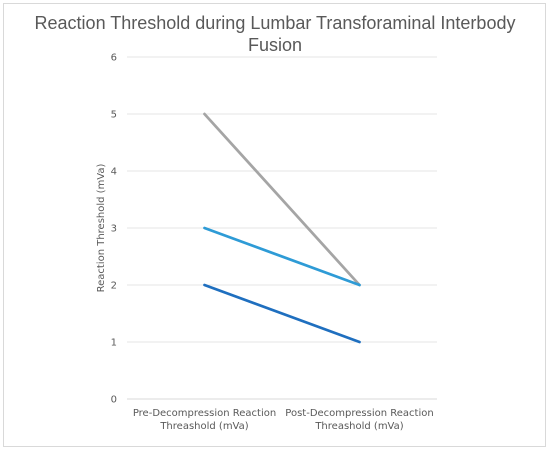 The width and height of the screenshot is (550, 451). Describe the element at coordinates (101, 227) in the screenshot. I see `y-axis-title: Reaction Threshold (mVa)` at that location.